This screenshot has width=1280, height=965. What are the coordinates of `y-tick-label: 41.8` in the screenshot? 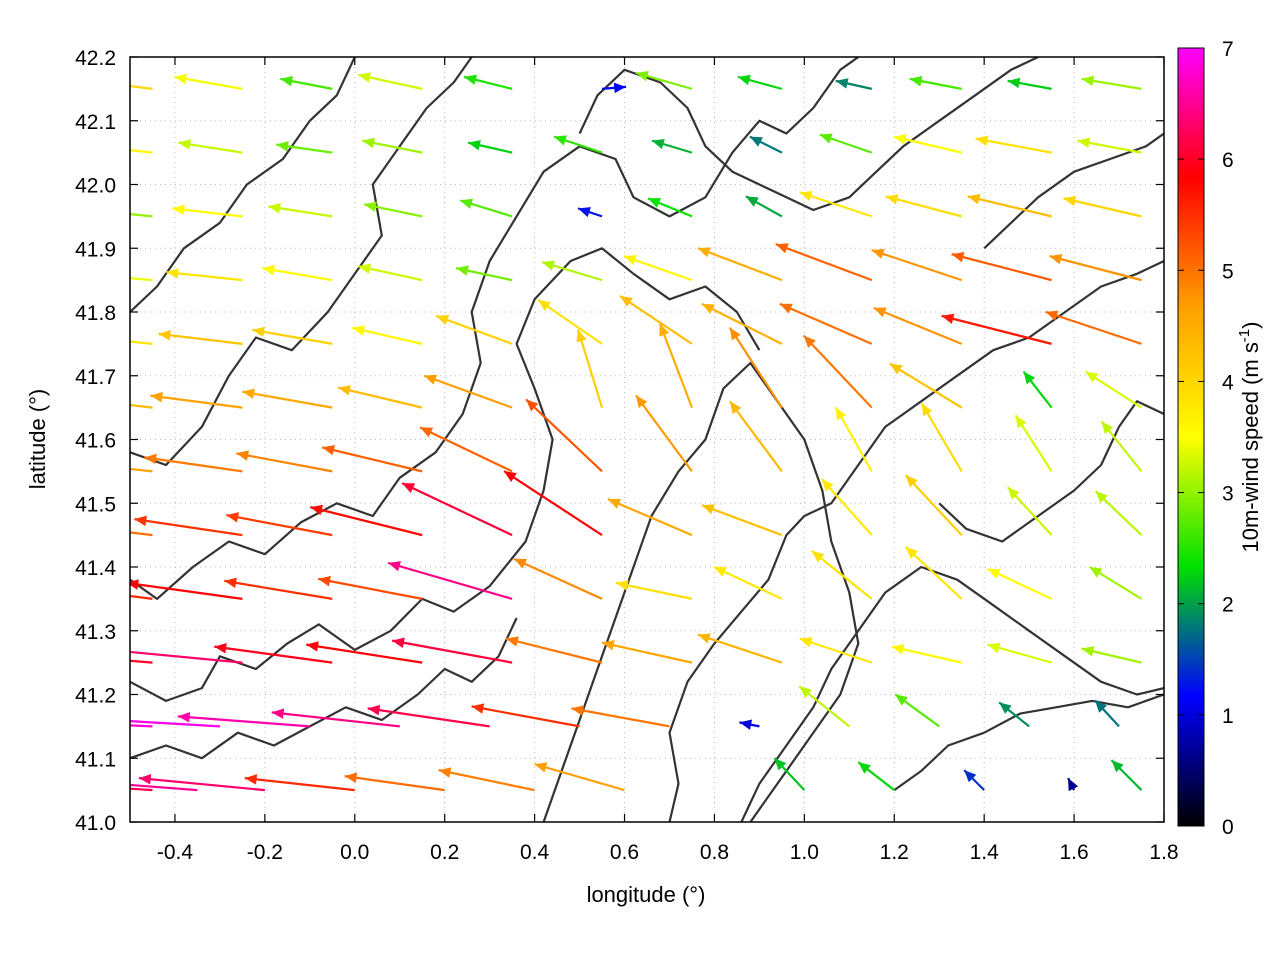 It's located at (95, 313).